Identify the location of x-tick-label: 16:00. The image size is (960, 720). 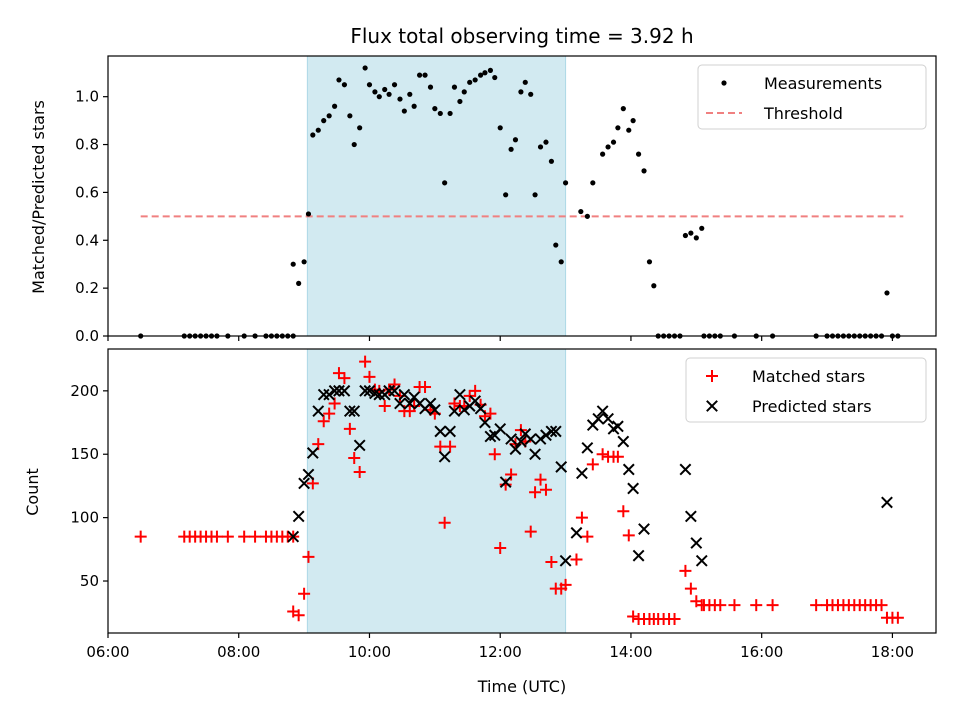
(761, 652).